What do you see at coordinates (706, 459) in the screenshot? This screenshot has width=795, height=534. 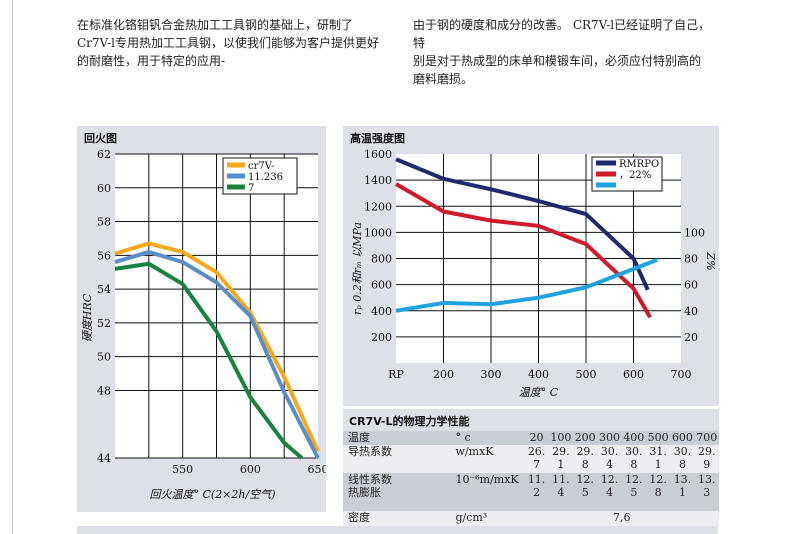 I see `table-cell: 29.9` at bounding box center [706, 459].